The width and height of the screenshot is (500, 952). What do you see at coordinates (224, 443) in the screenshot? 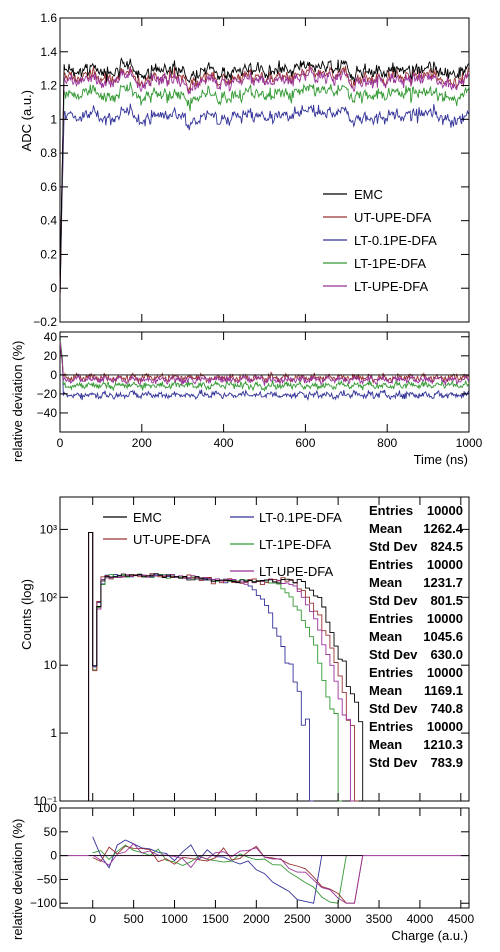
I see `waveform-deviation-x-tick-label: 400` at bounding box center [224, 443].